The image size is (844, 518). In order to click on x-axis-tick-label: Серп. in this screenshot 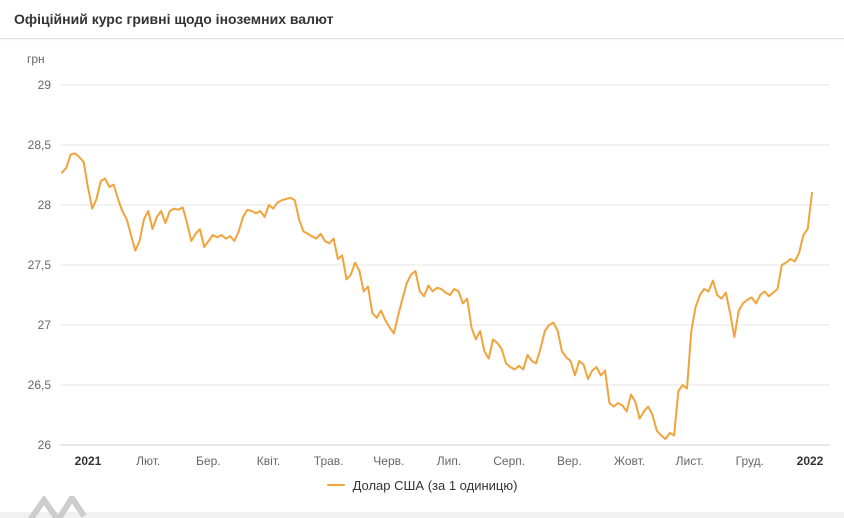, I will do `click(509, 461)`.